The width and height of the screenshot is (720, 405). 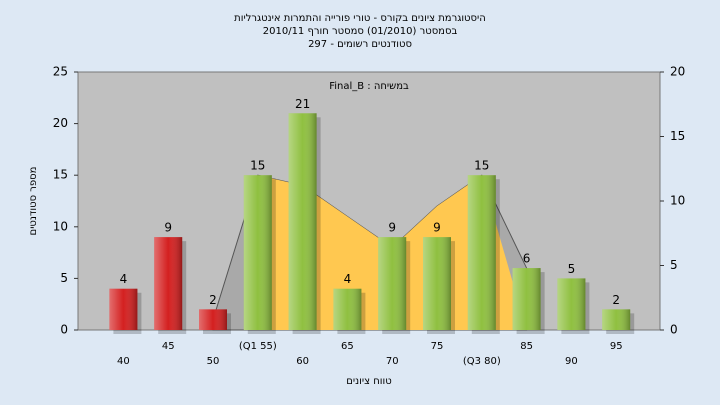 I want to click on data-label: 5, so click(x=572, y=269).